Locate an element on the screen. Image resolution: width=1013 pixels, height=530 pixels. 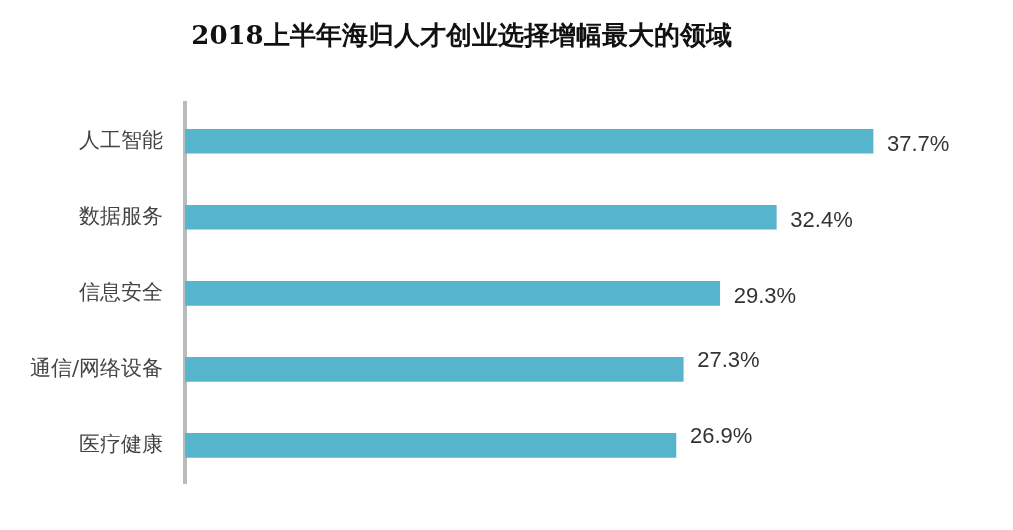
y-tick-label: 医疗健康 is located at coordinates (121, 443).